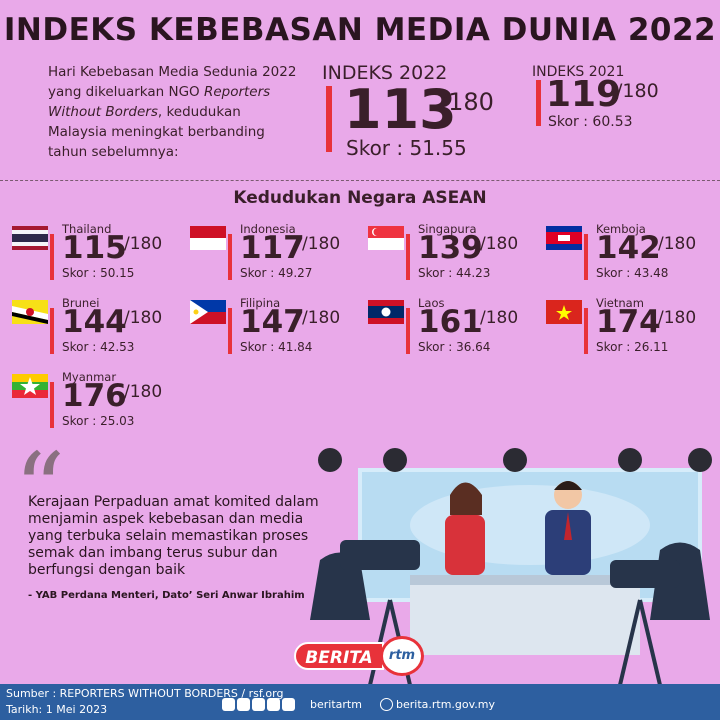 The width and height of the screenshot is (720, 720). Describe the element at coordinates (454, 347) in the screenshot. I see `country-score: Skor : 36.64` at that location.